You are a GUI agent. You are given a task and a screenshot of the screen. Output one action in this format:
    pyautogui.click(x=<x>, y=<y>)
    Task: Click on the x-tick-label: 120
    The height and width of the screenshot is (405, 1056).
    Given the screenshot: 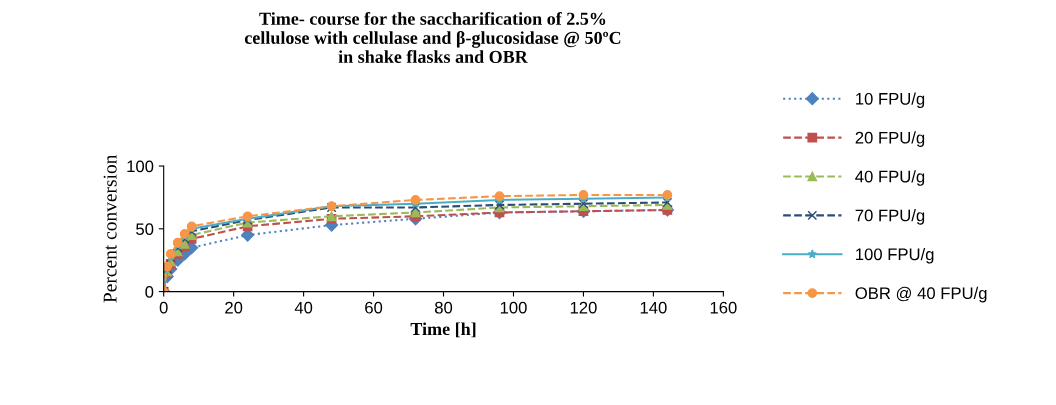 What is the action you would take?
    pyautogui.click(x=583, y=307)
    